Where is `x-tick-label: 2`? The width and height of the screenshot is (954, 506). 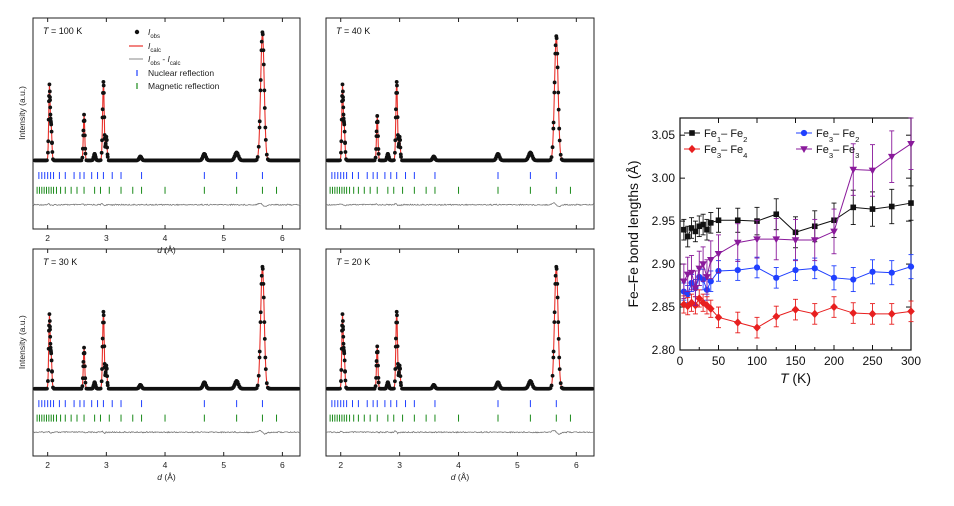 x-tick-label: 2 is located at coordinates (47, 465).